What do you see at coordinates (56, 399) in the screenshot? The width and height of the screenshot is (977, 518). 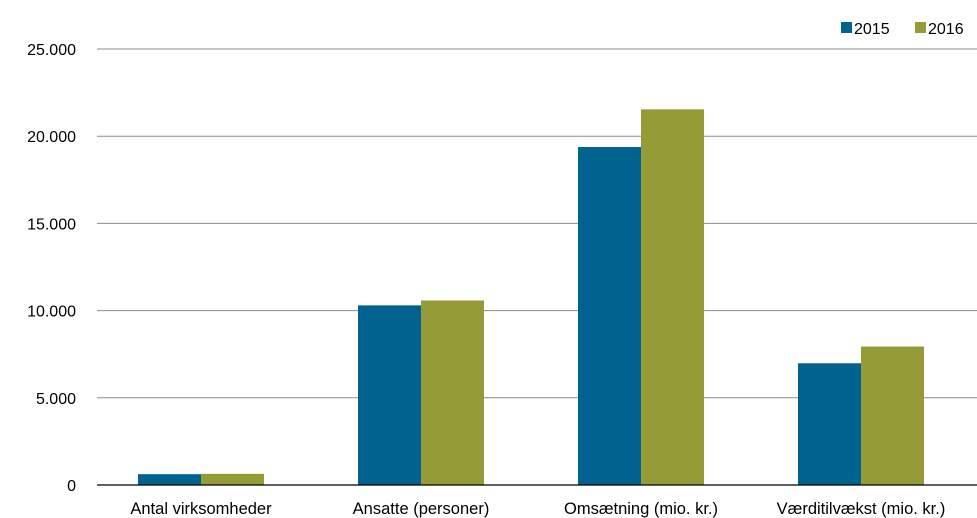 I see `y-tick-label: 5.000` at bounding box center [56, 399].